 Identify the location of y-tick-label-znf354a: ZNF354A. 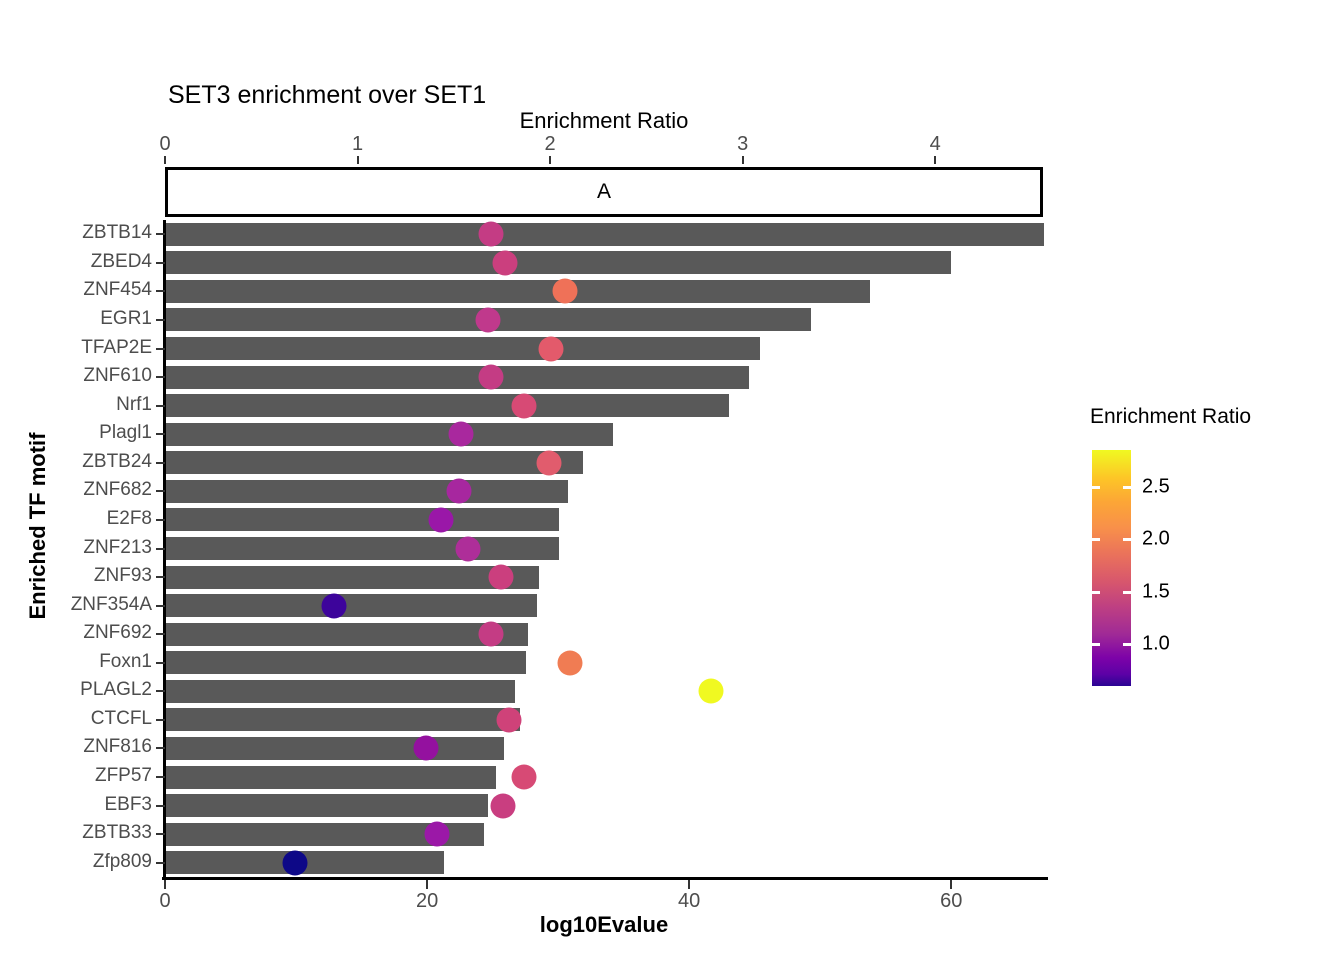
(111, 604).